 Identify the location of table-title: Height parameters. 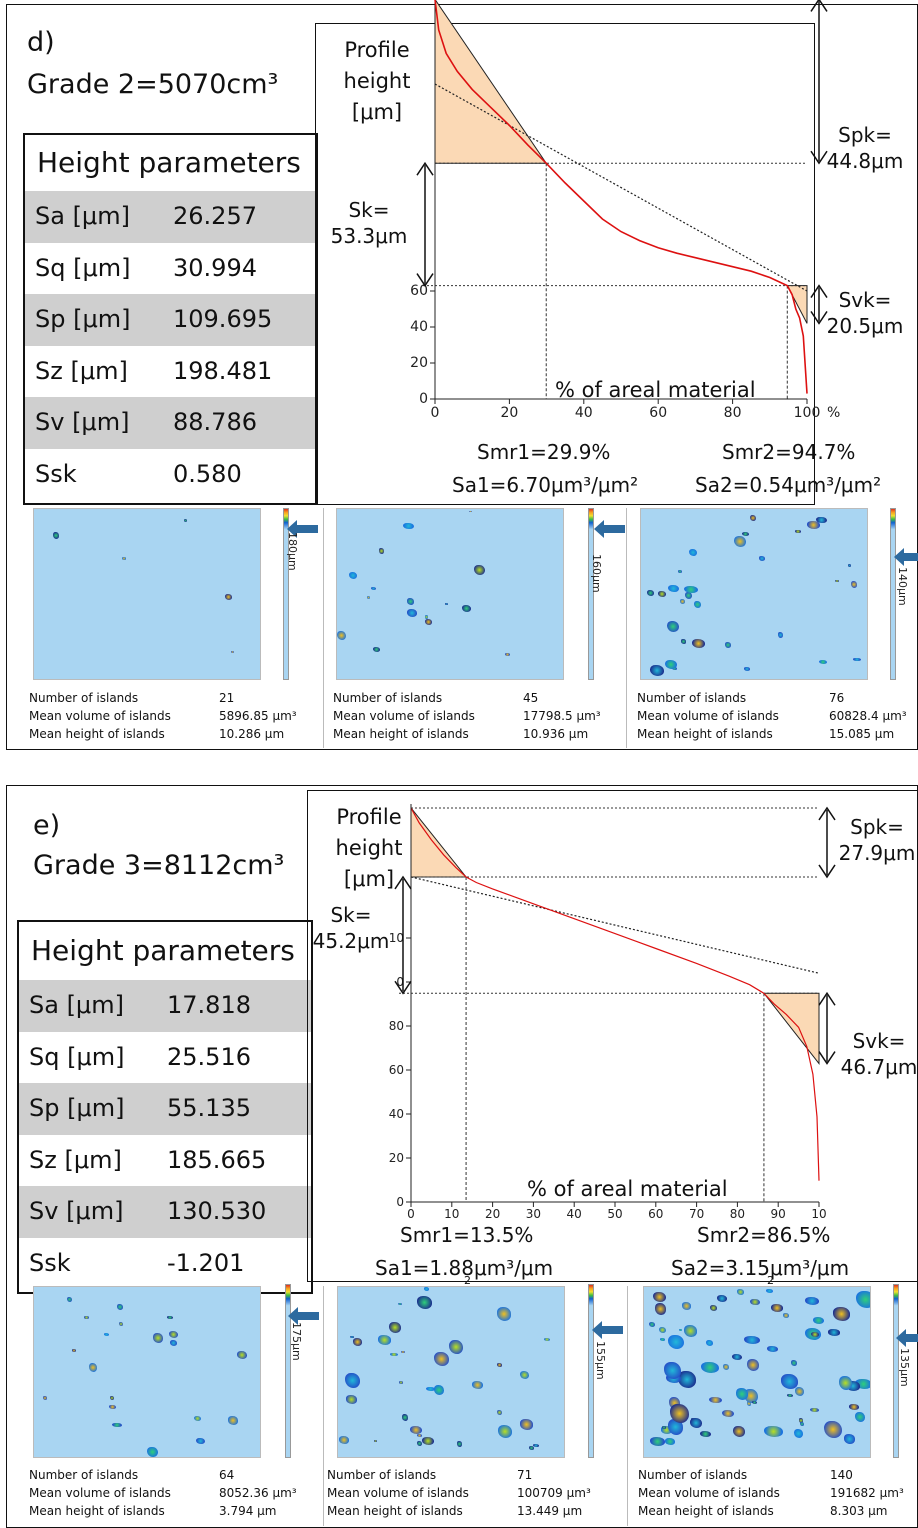
(169, 162).